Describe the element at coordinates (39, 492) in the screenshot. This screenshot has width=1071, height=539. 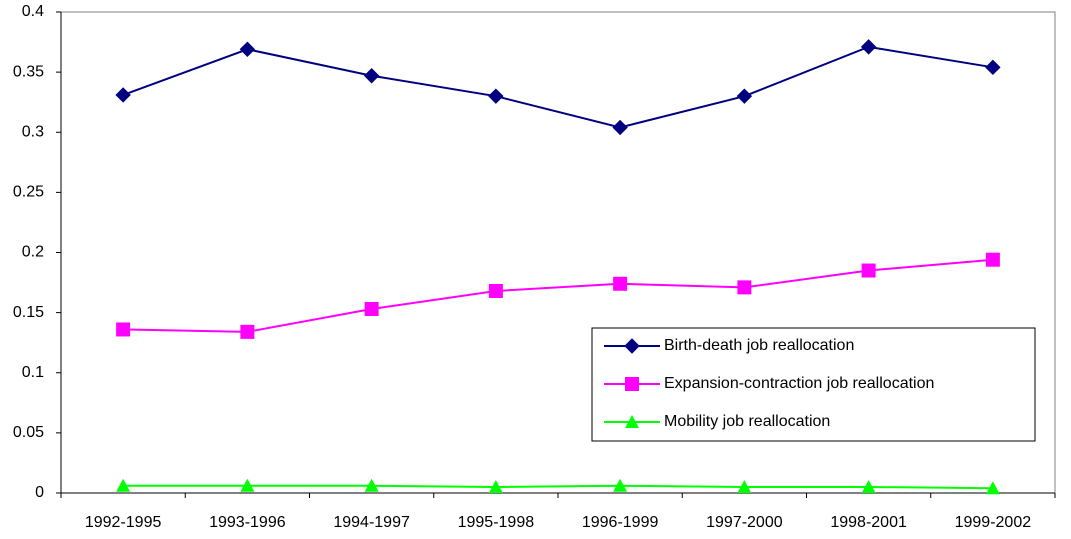
I see `y-tick-label: 0` at that location.